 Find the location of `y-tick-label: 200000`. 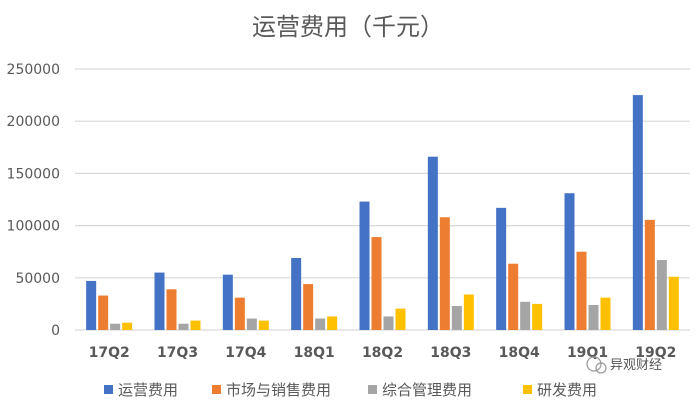

y-tick-label: 200000 is located at coordinates (33, 122).